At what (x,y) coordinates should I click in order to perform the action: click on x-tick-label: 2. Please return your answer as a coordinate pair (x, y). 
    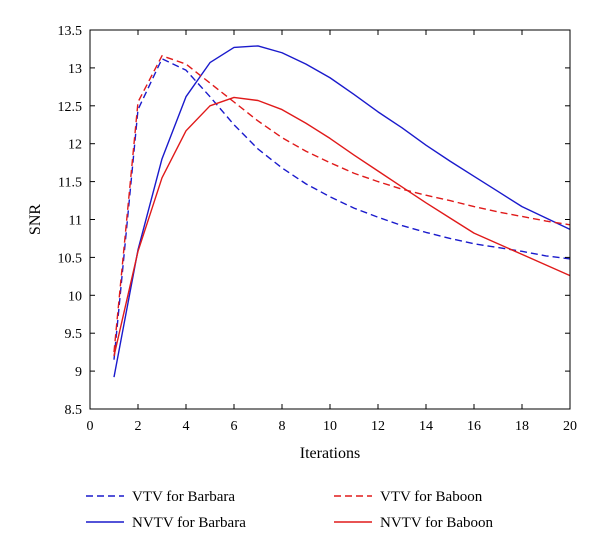
    Looking at the image, I should click on (138, 426).